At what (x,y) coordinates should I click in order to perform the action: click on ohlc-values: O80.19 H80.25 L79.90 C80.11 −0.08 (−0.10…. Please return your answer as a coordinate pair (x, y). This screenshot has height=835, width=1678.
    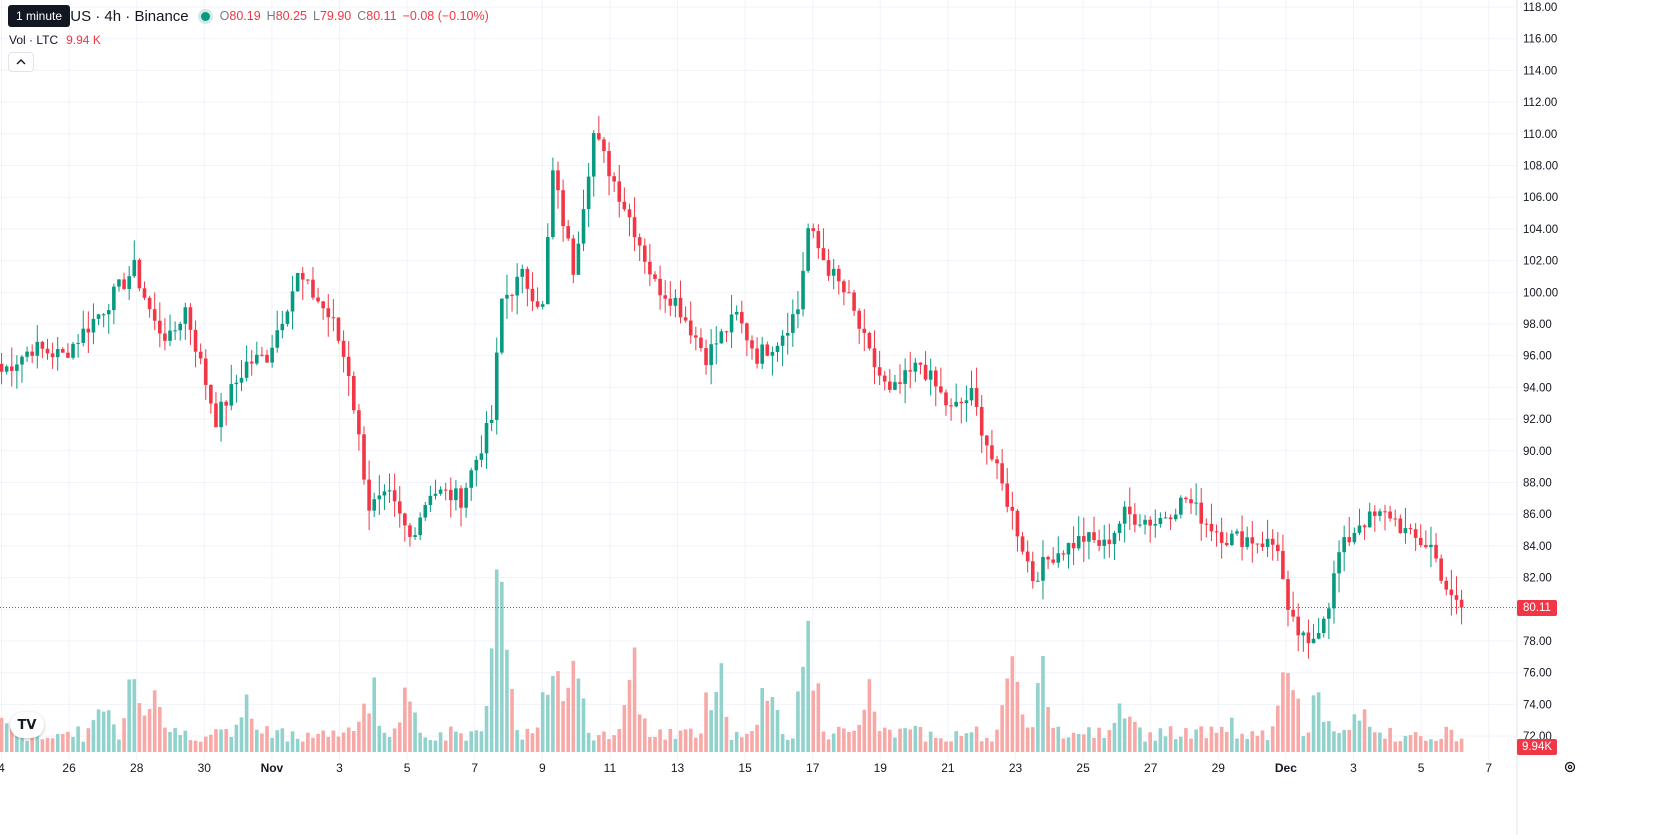
    Looking at the image, I should click on (354, 16).